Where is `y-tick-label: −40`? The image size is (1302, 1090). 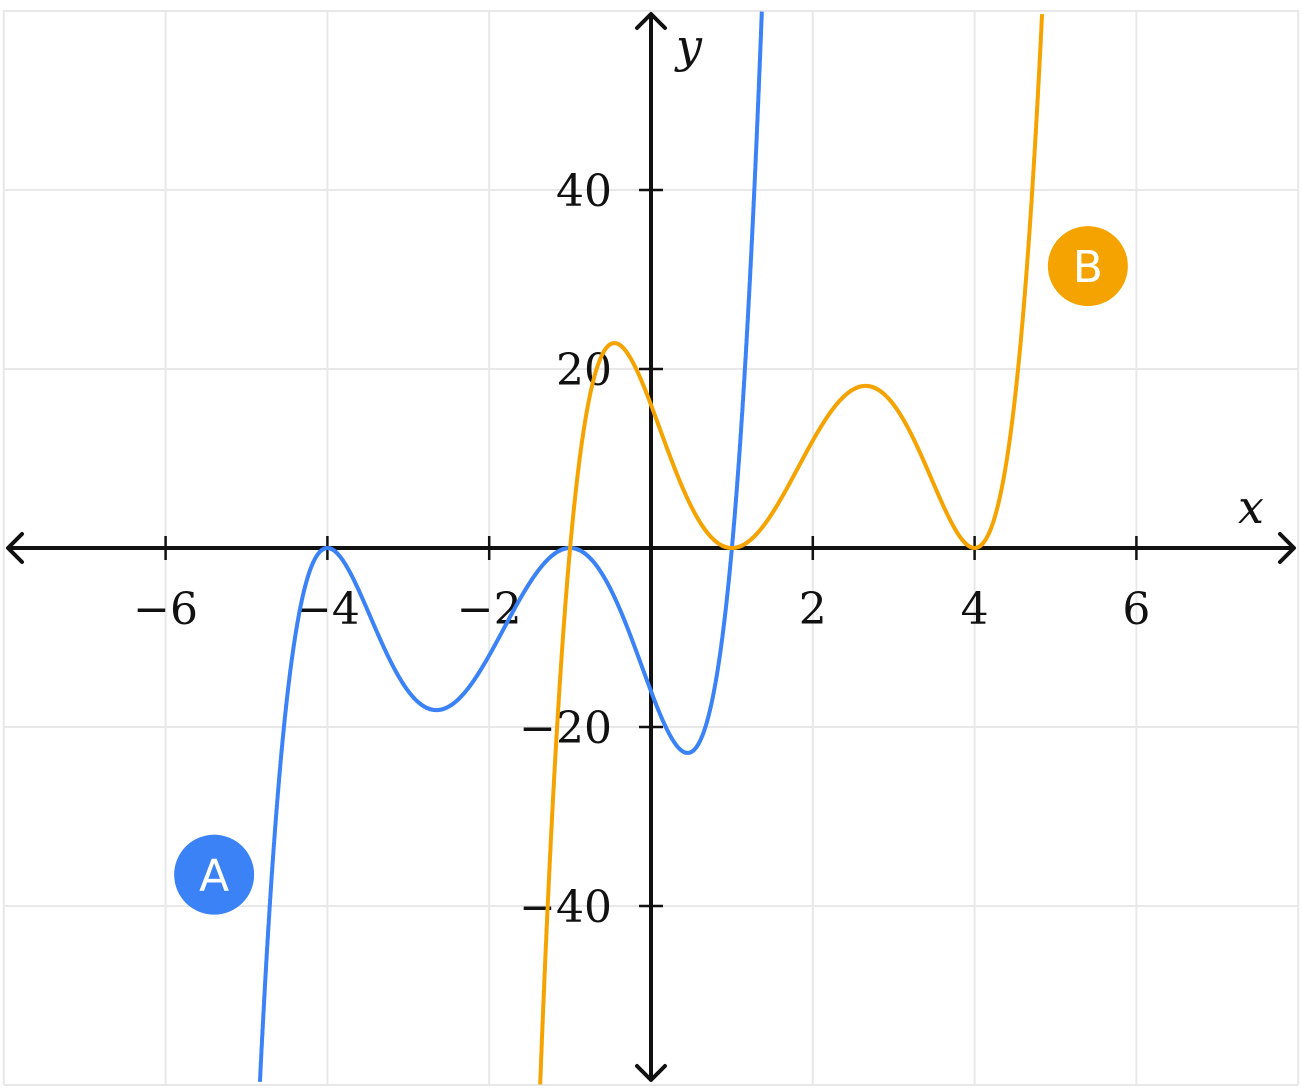
y-tick-label: −40 is located at coordinates (565, 907).